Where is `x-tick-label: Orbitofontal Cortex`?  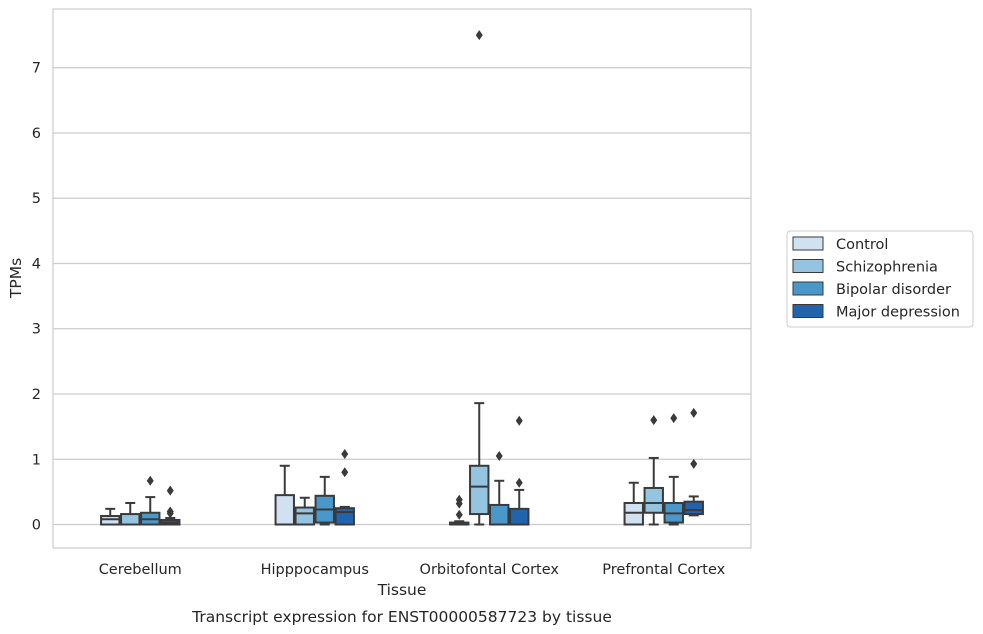
x-tick-label: Orbitofontal Cortex is located at coordinates (490, 570).